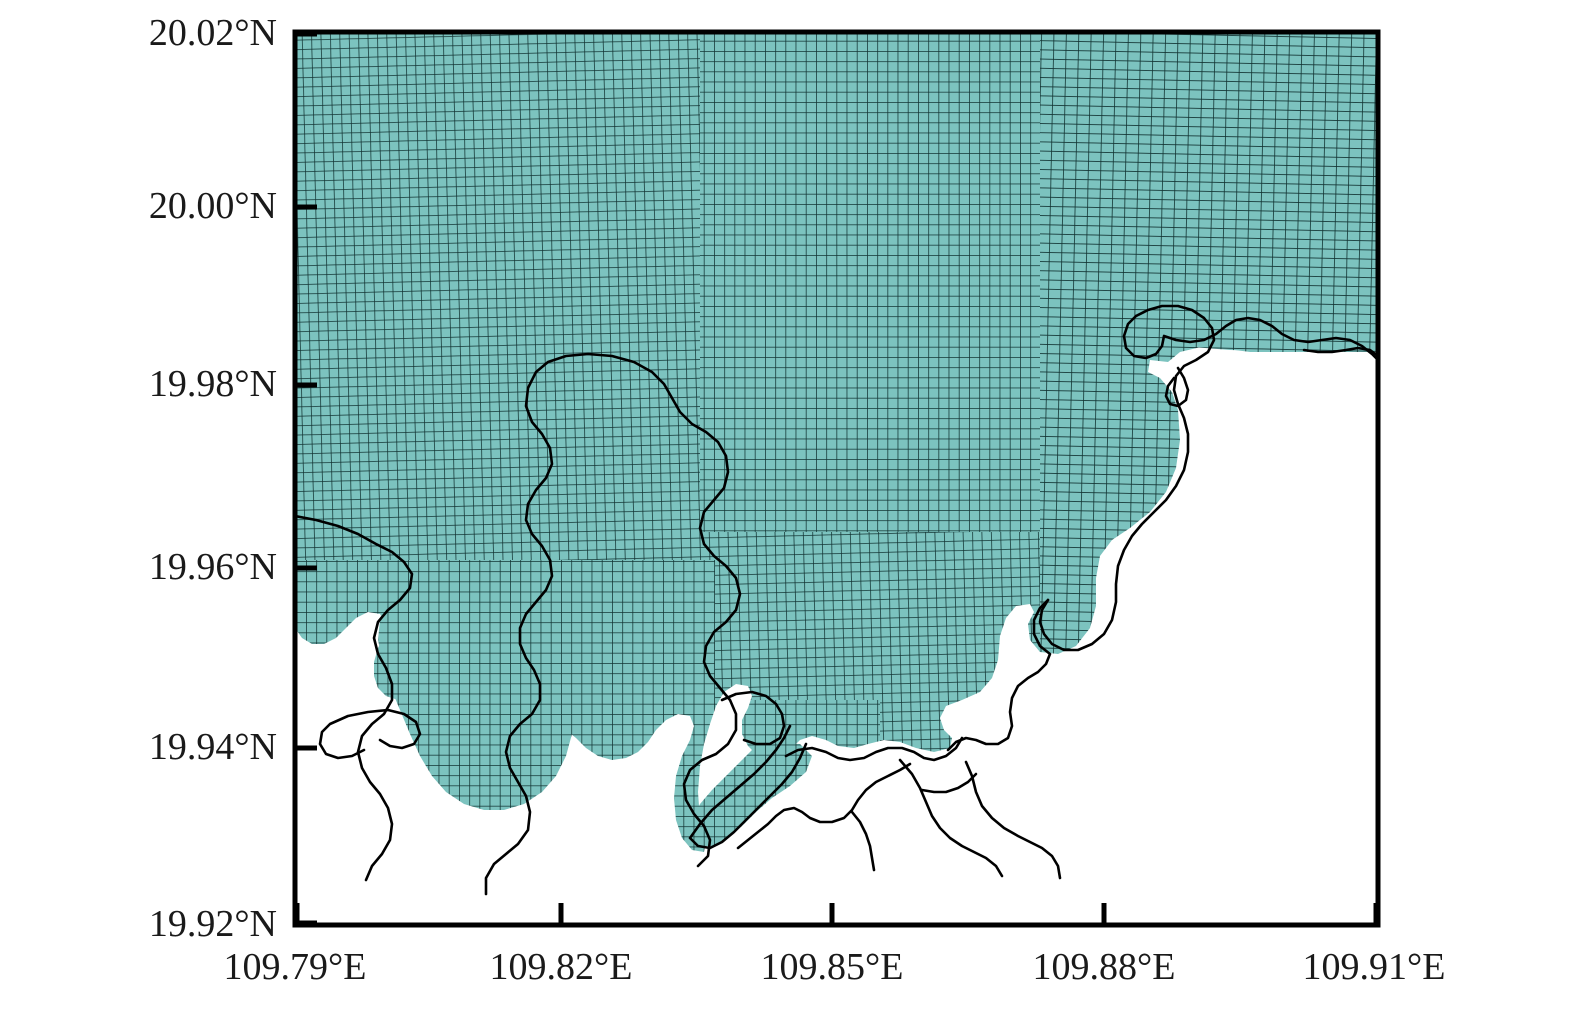  What do you see at coordinates (880, 282) in the screenshot?
I see `mesh-region-central` at bounding box center [880, 282].